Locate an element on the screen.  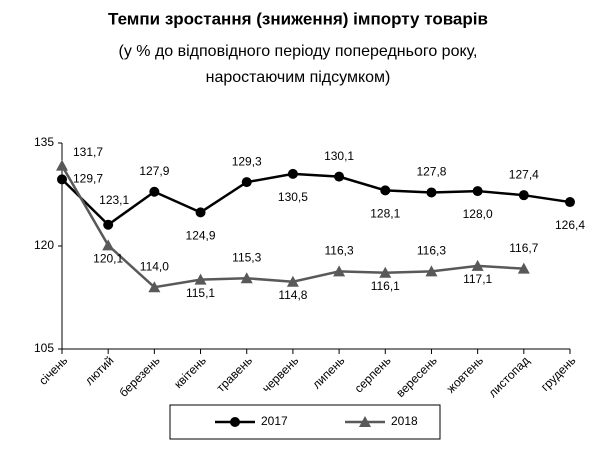
y-tick-label: 105 is located at coordinates (44, 348).